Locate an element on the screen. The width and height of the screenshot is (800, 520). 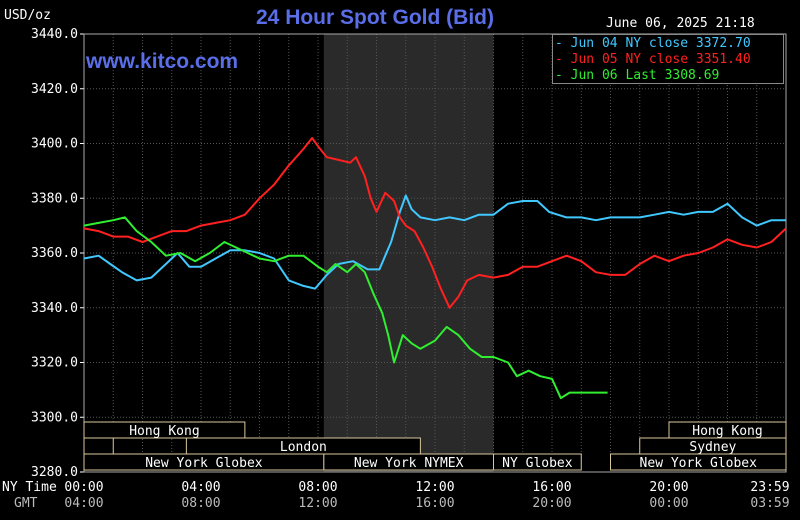
market-session-label: New York NYMEX is located at coordinates (409, 463).